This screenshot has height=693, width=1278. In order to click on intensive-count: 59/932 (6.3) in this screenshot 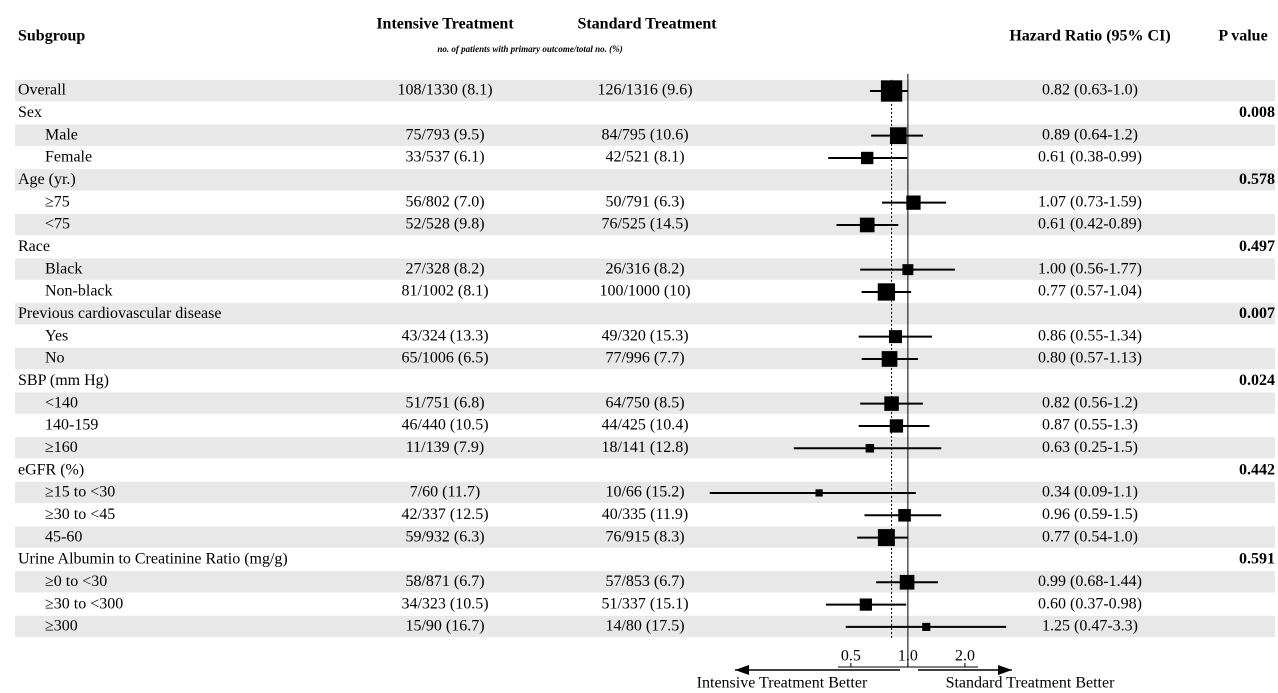, I will do `click(444, 536)`.